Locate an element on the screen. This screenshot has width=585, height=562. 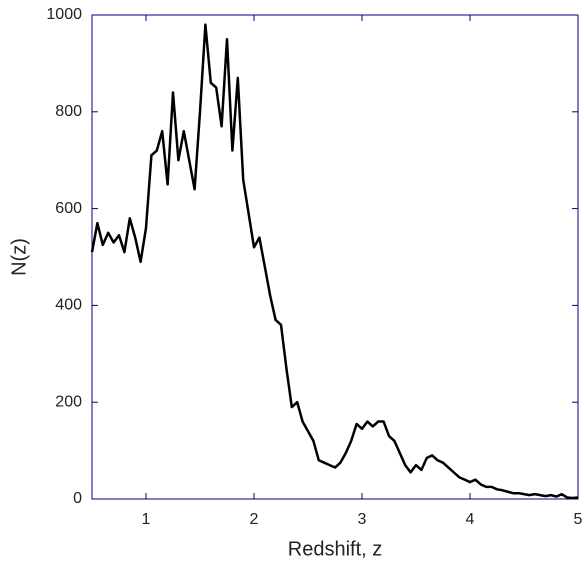
y-tick-label: 0 is located at coordinates (77, 498).